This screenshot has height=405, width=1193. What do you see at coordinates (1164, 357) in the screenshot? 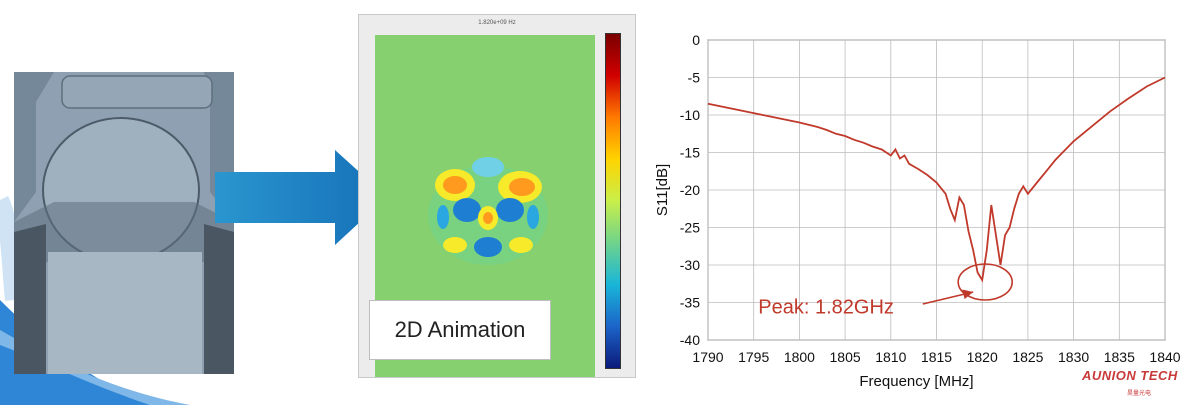
I see `x-tick-label: 1840` at bounding box center [1164, 357].